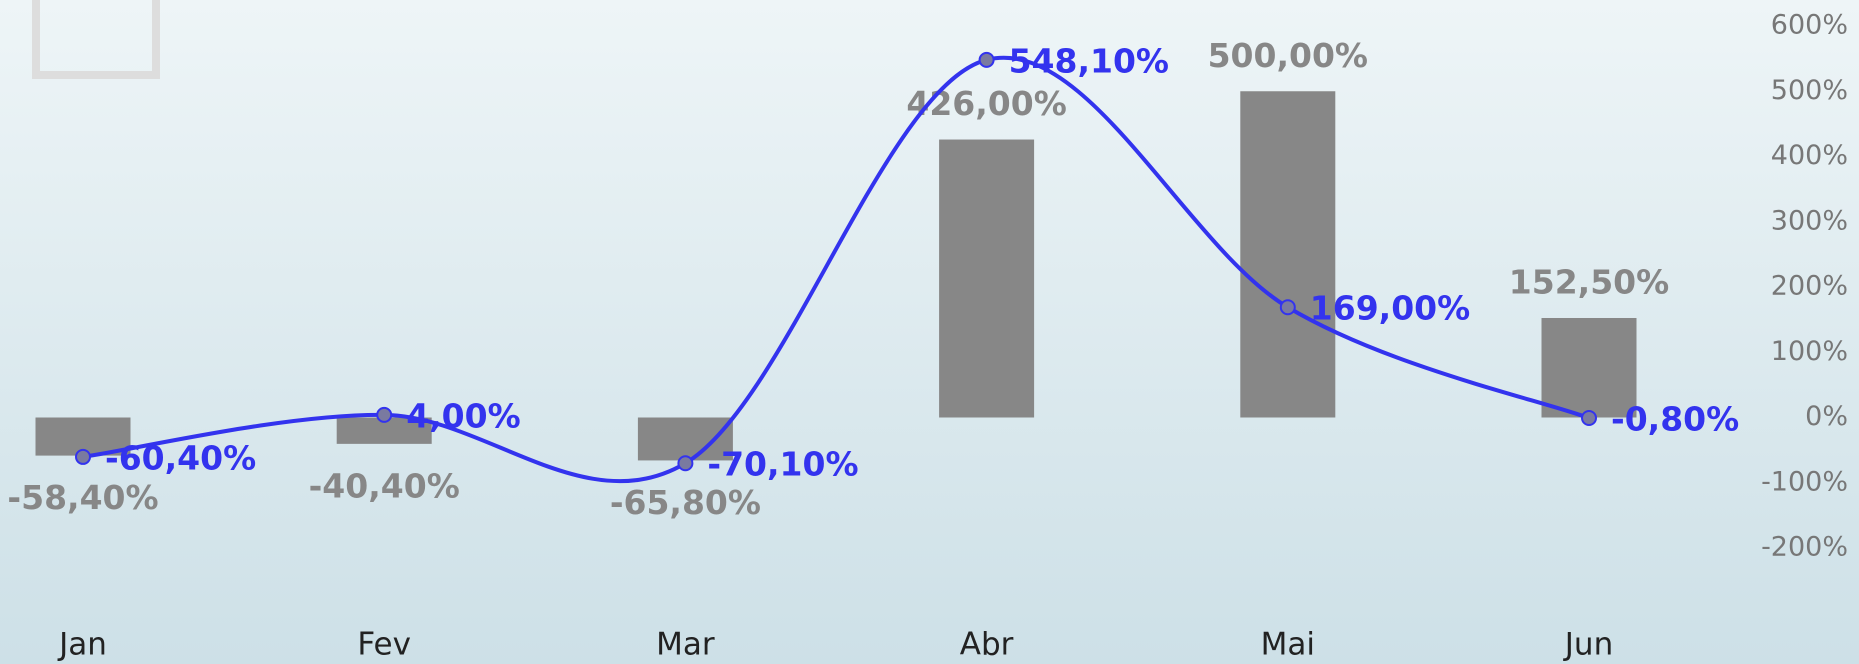 This screenshot has width=1859, height=664. I want to click on y-tick-label: 600%, so click(1809, 25).